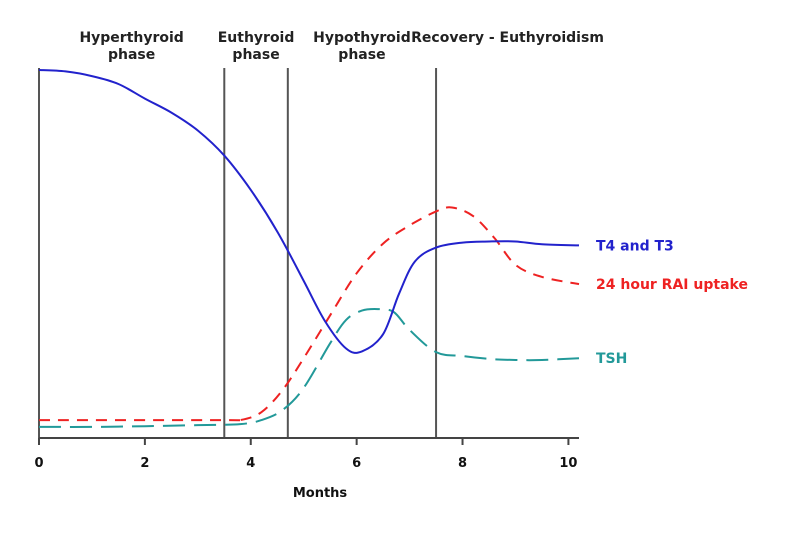 The width and height of the screenshot is (800, 533). Describe the element at coordinates (320, 493) in the screenshot. I see `x-axis-label: Months` at that location.